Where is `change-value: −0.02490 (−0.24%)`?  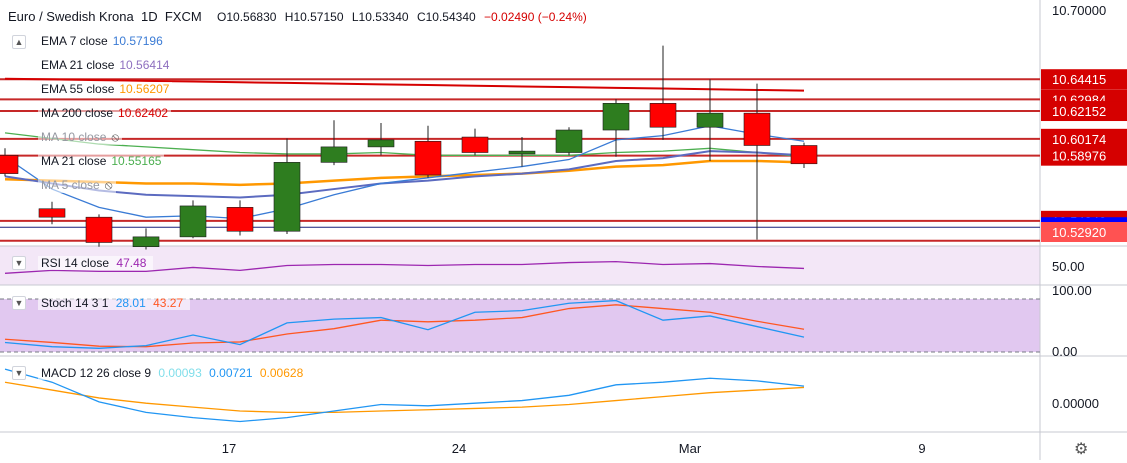 change-value: −0.02490 (−0.24%) is located at coordinates (535, 17).